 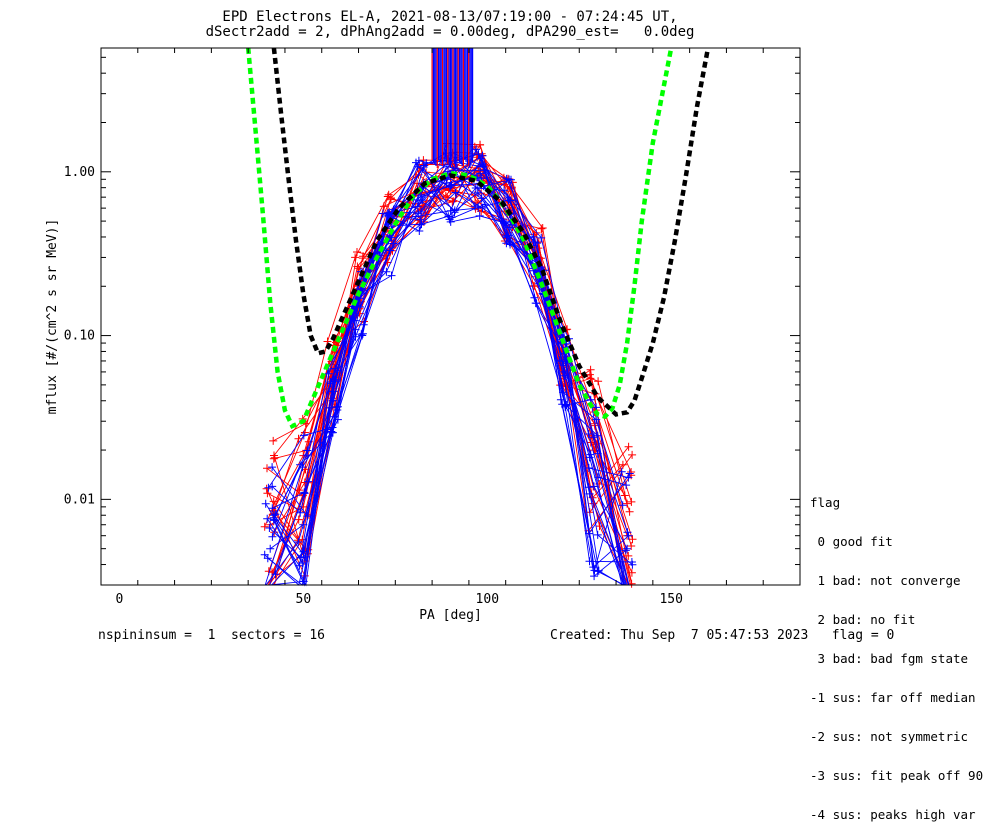 What do you see at coordinates (304, 599) in the screenshot?
I see `x-tick-label: 50` at bounding box center [304, 599].